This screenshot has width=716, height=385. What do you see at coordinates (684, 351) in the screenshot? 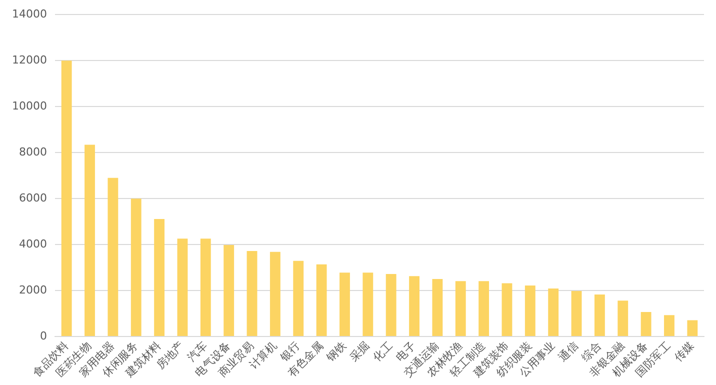
I see `x-tick-label: 传媒` at bounding box center [684, 351].